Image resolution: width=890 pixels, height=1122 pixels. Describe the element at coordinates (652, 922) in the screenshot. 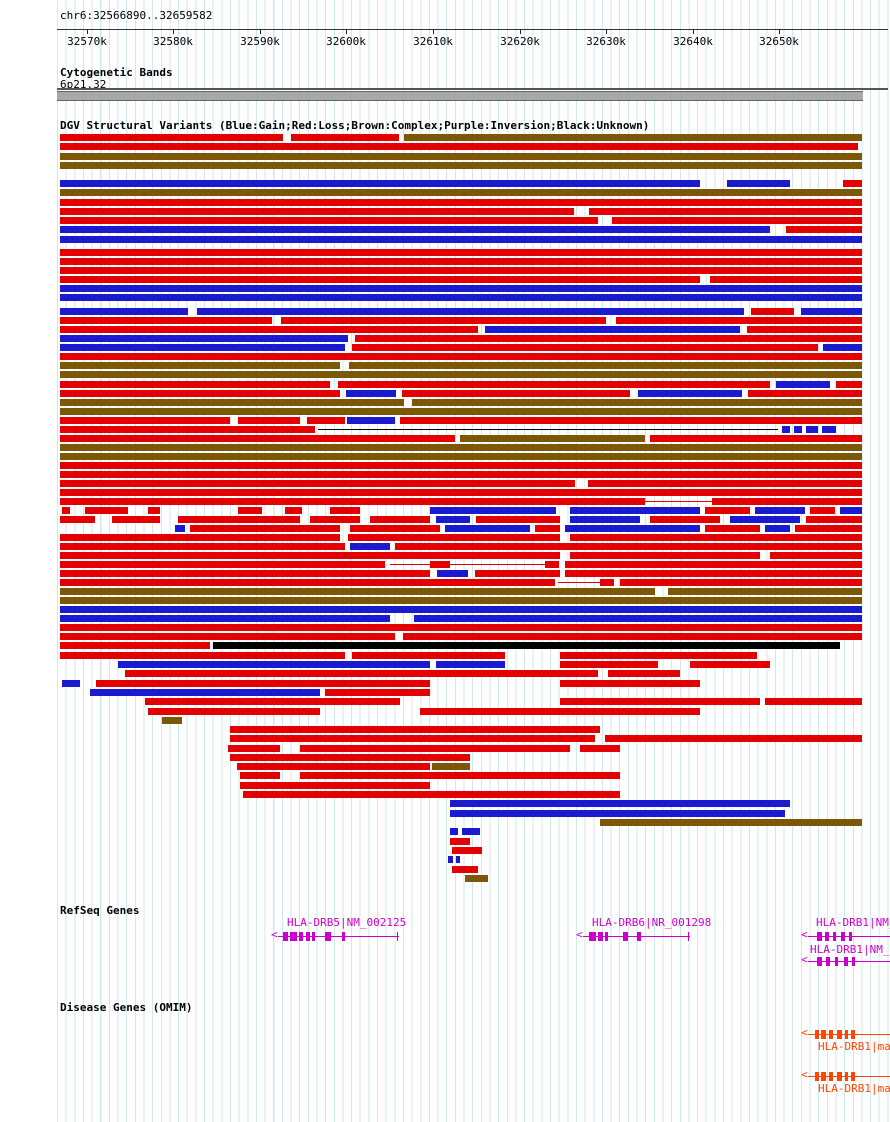

I see `gene-label: HLA-DRB6|NR_001298` at that location.